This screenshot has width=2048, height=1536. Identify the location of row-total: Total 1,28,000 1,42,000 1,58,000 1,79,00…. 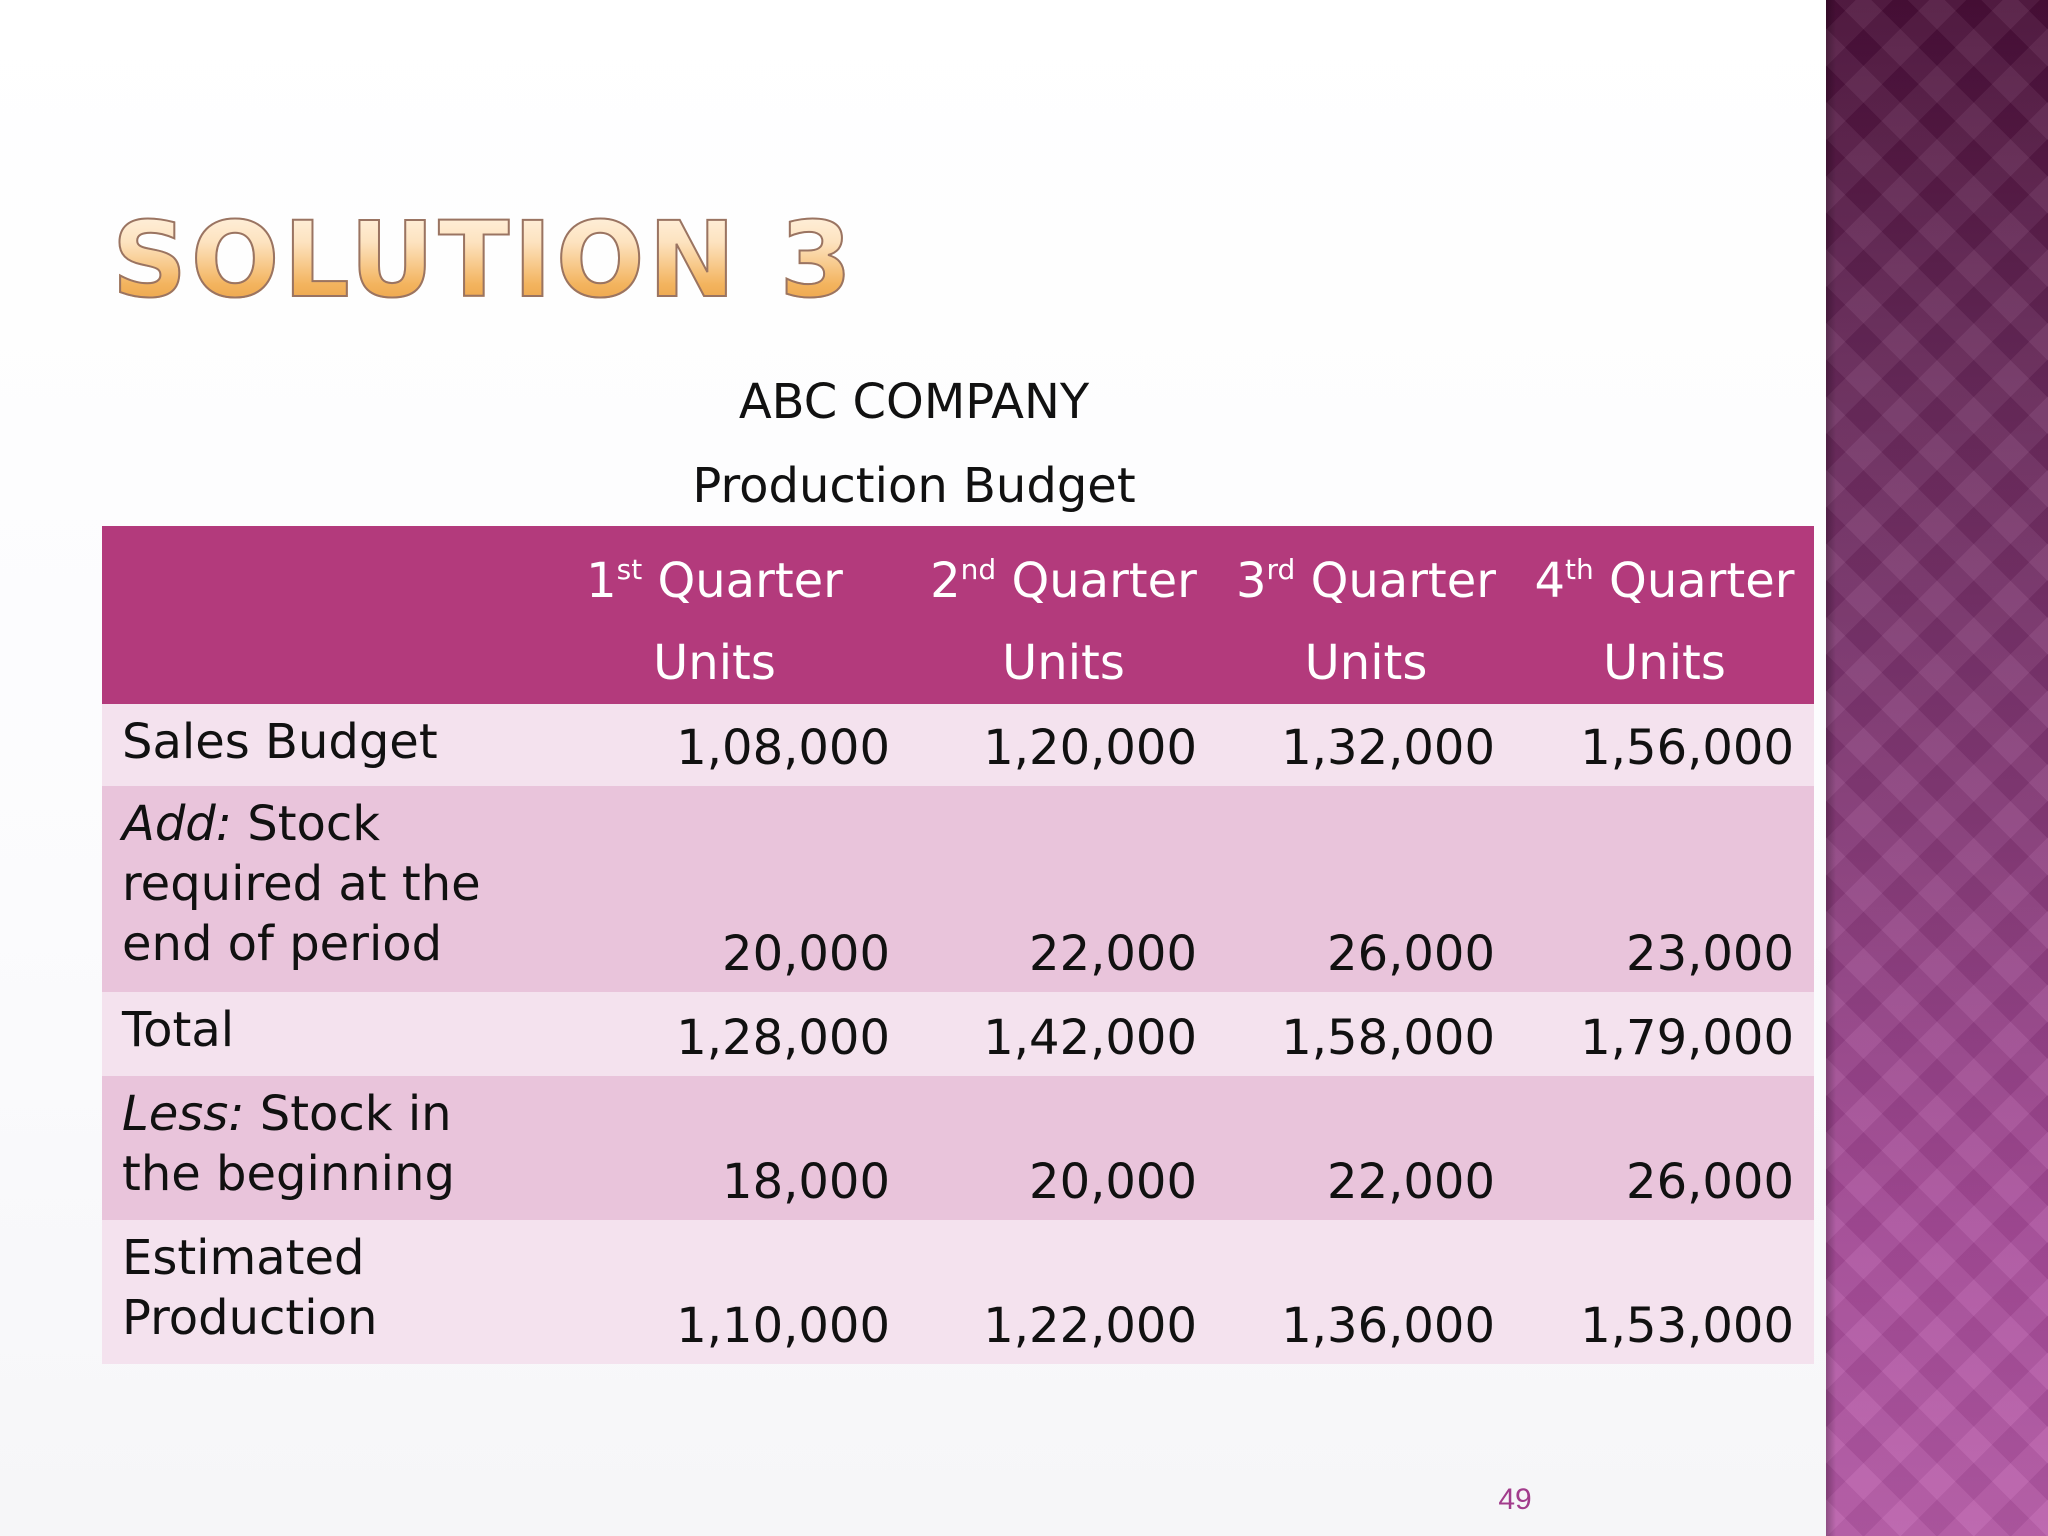
(958, 1034).